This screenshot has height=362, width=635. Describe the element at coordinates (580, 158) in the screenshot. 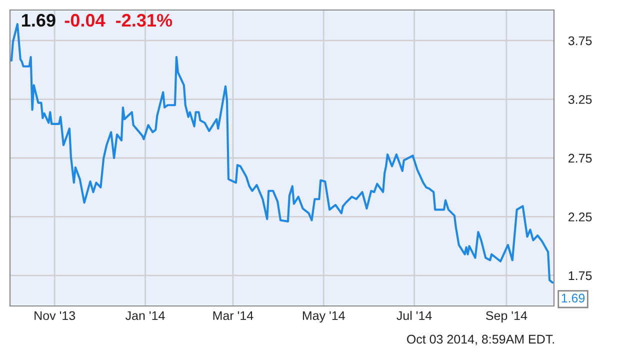

I see `y-tick-label: 2.75` at that location.